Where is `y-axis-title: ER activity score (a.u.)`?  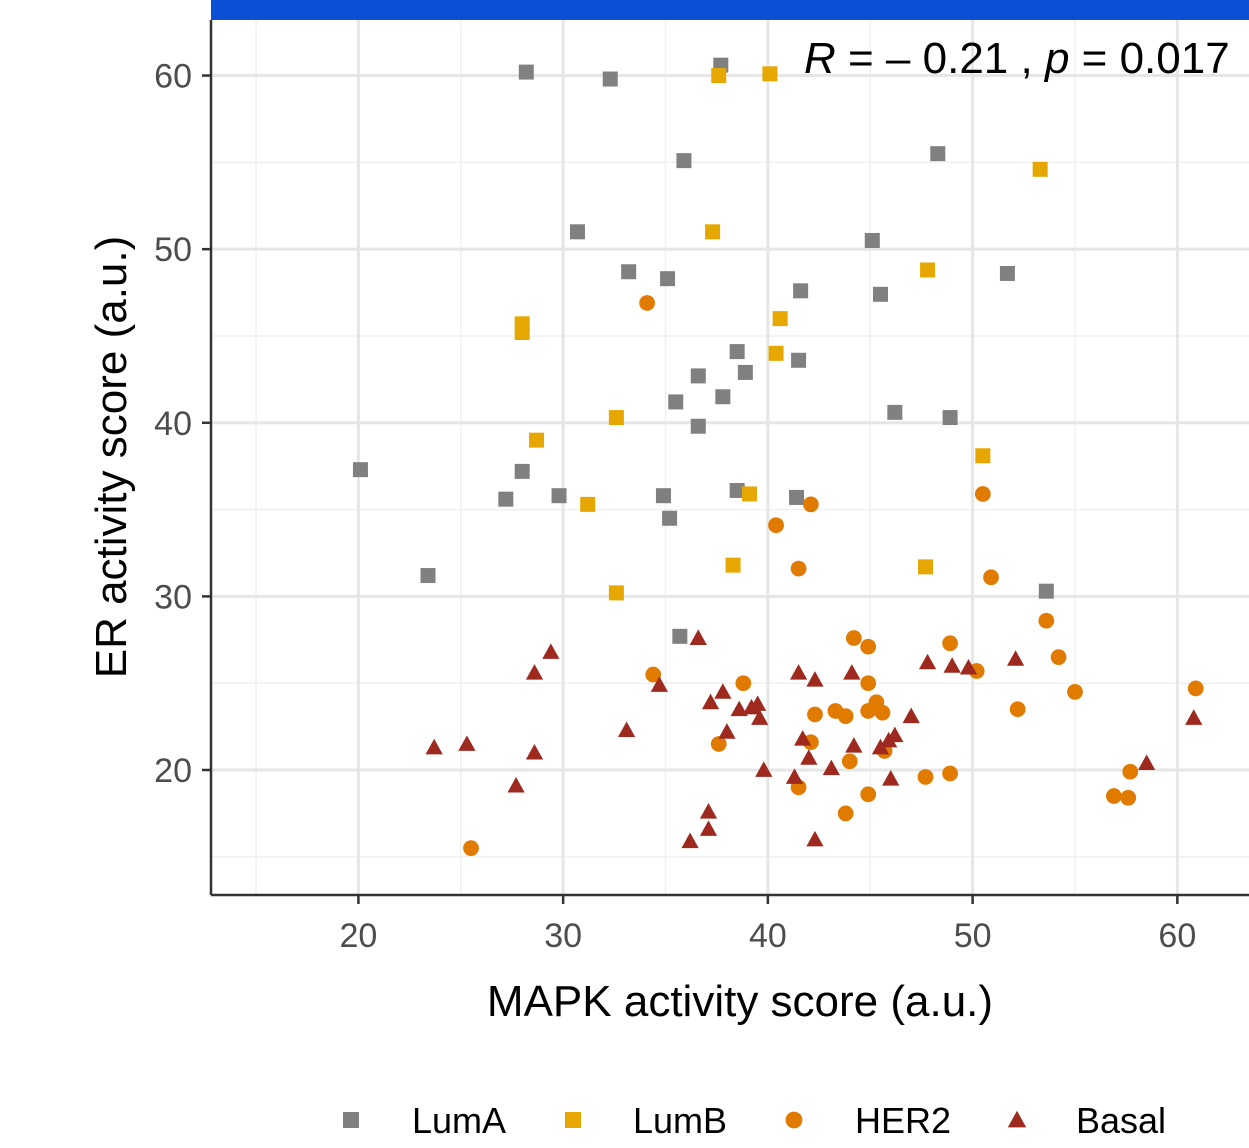 y-axis-title: ER activity score (a.u.) is located at coordinates (111, 457).